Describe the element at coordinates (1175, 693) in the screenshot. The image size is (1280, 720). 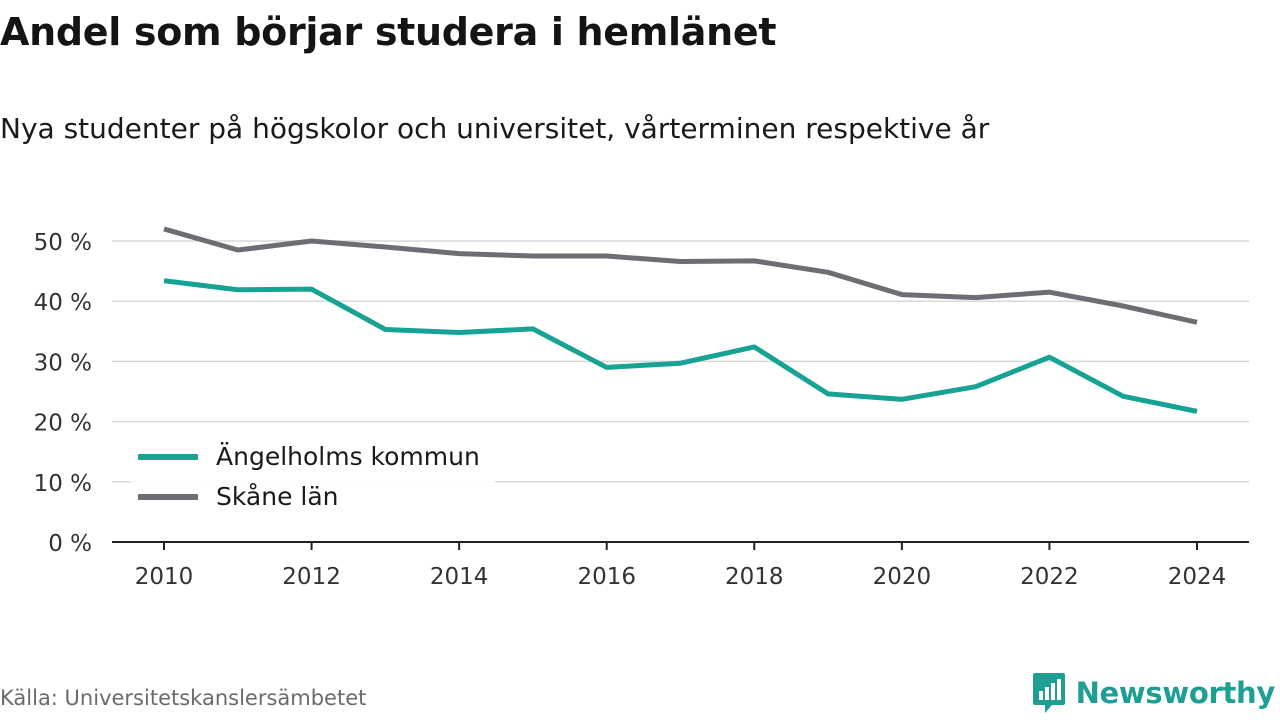
I see `brand-name: Newsworthy` at that location.